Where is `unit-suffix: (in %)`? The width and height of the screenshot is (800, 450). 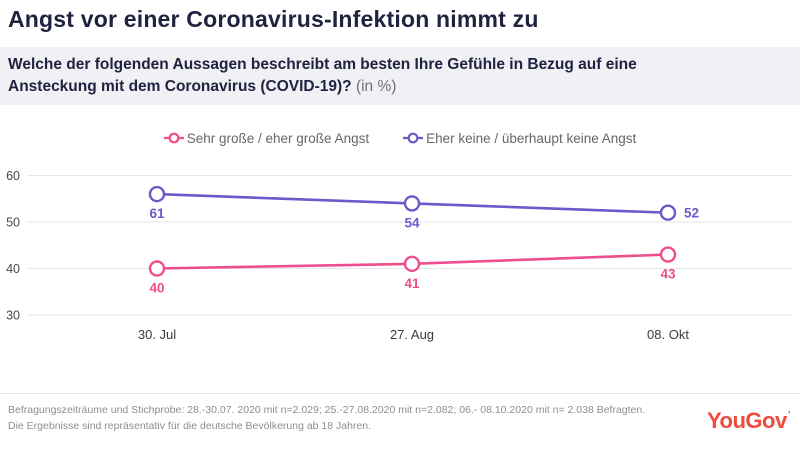
unit-suffix: (in %) is located at coordinates (376, 86).